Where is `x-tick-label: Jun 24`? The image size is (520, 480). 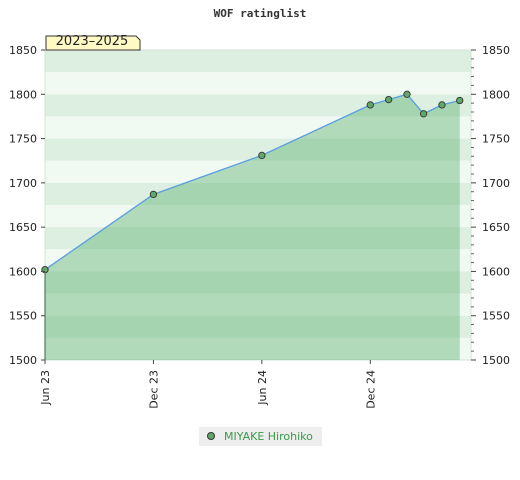 x-tick-label: Jun 24 is located at coordinates (262, 388).